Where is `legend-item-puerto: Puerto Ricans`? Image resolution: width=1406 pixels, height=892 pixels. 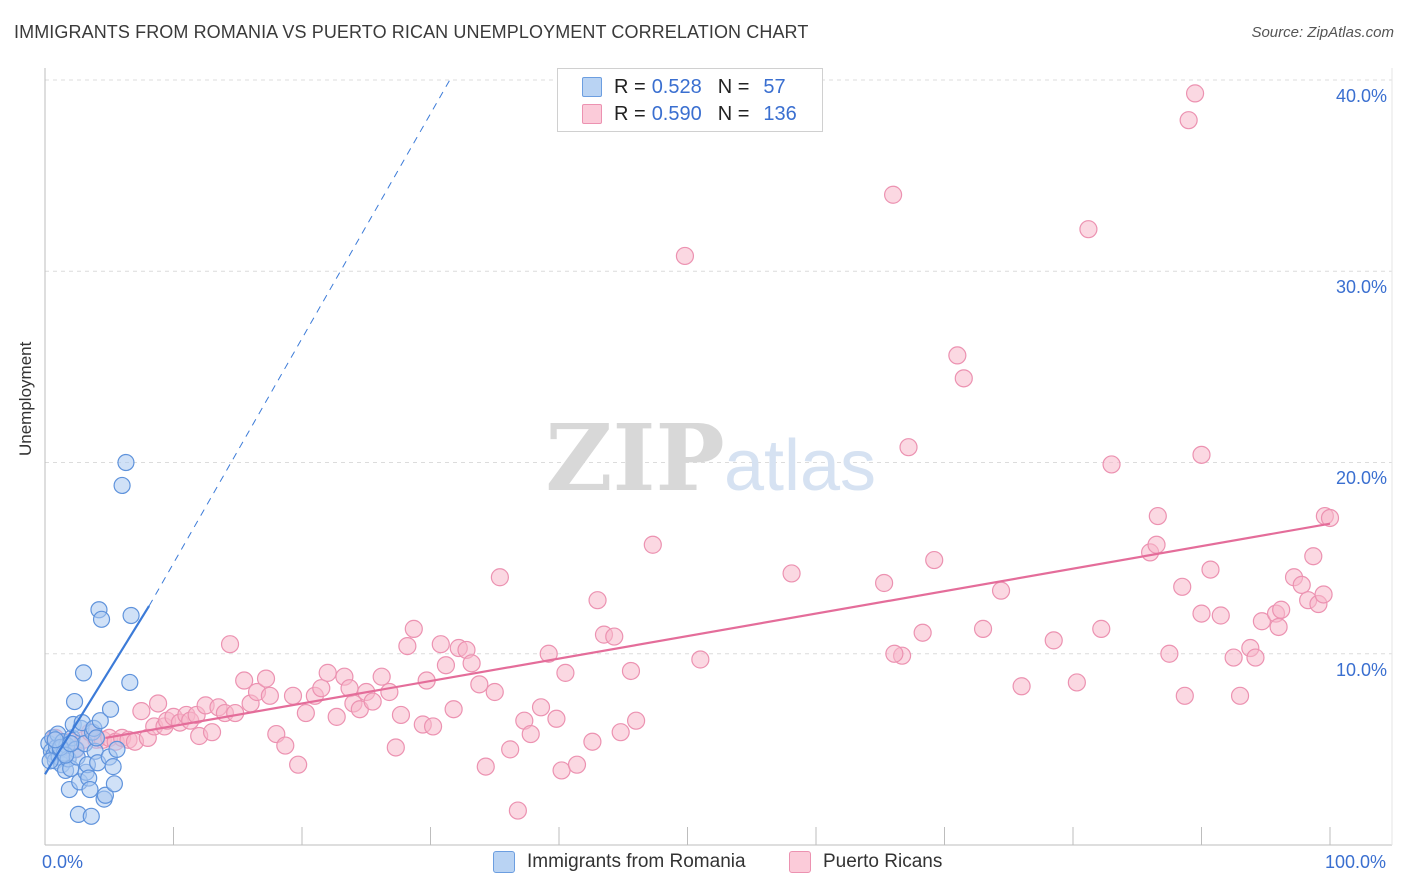
legend-item-puerto: Puerto Ricans is located at coordinates (865, 862).